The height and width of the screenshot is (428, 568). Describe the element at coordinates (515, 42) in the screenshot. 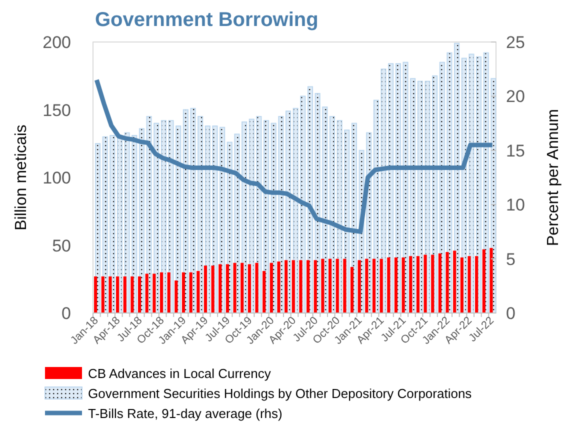

I see `y2-tick-label: 25` at that location.